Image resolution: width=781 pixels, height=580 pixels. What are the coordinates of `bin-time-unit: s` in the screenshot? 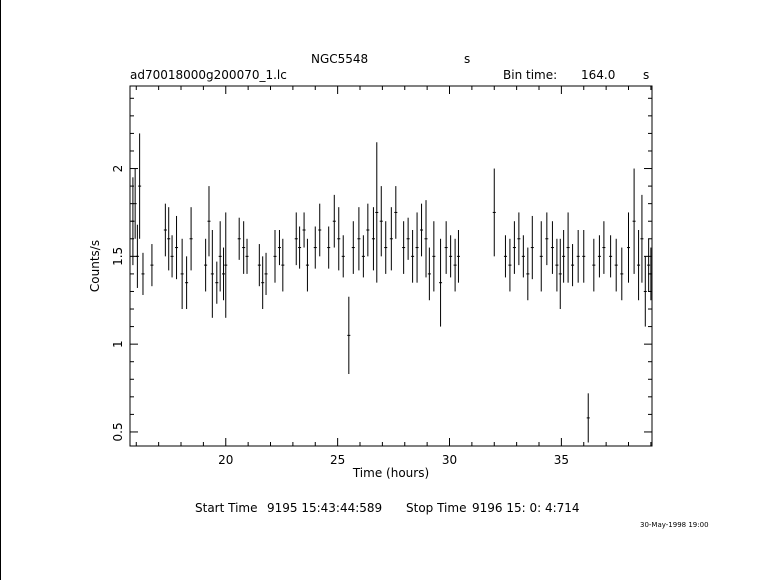 It's located at (646, 75).